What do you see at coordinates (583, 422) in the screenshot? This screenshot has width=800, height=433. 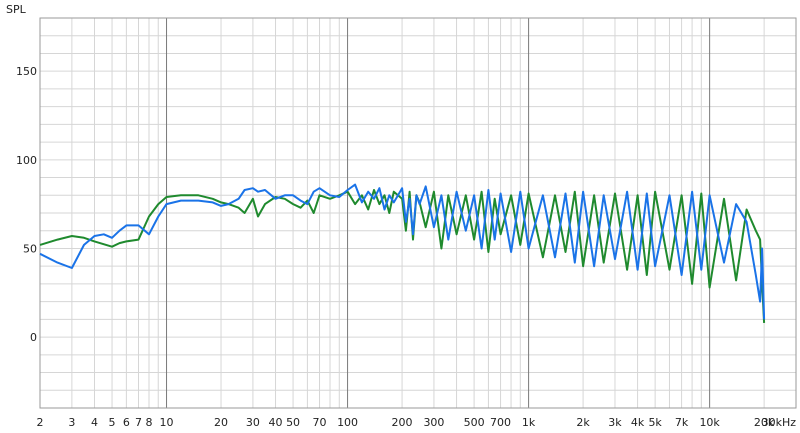 I see `x-tick-label: 2k` at bounding box center [583, 422].